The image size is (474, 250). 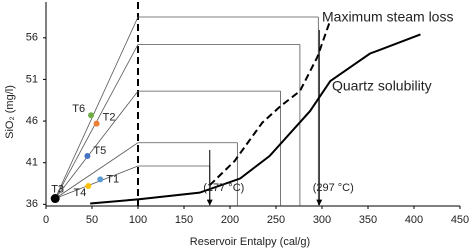 I want to click on series-label: Quartz solubility, so click(x=382, y=86).